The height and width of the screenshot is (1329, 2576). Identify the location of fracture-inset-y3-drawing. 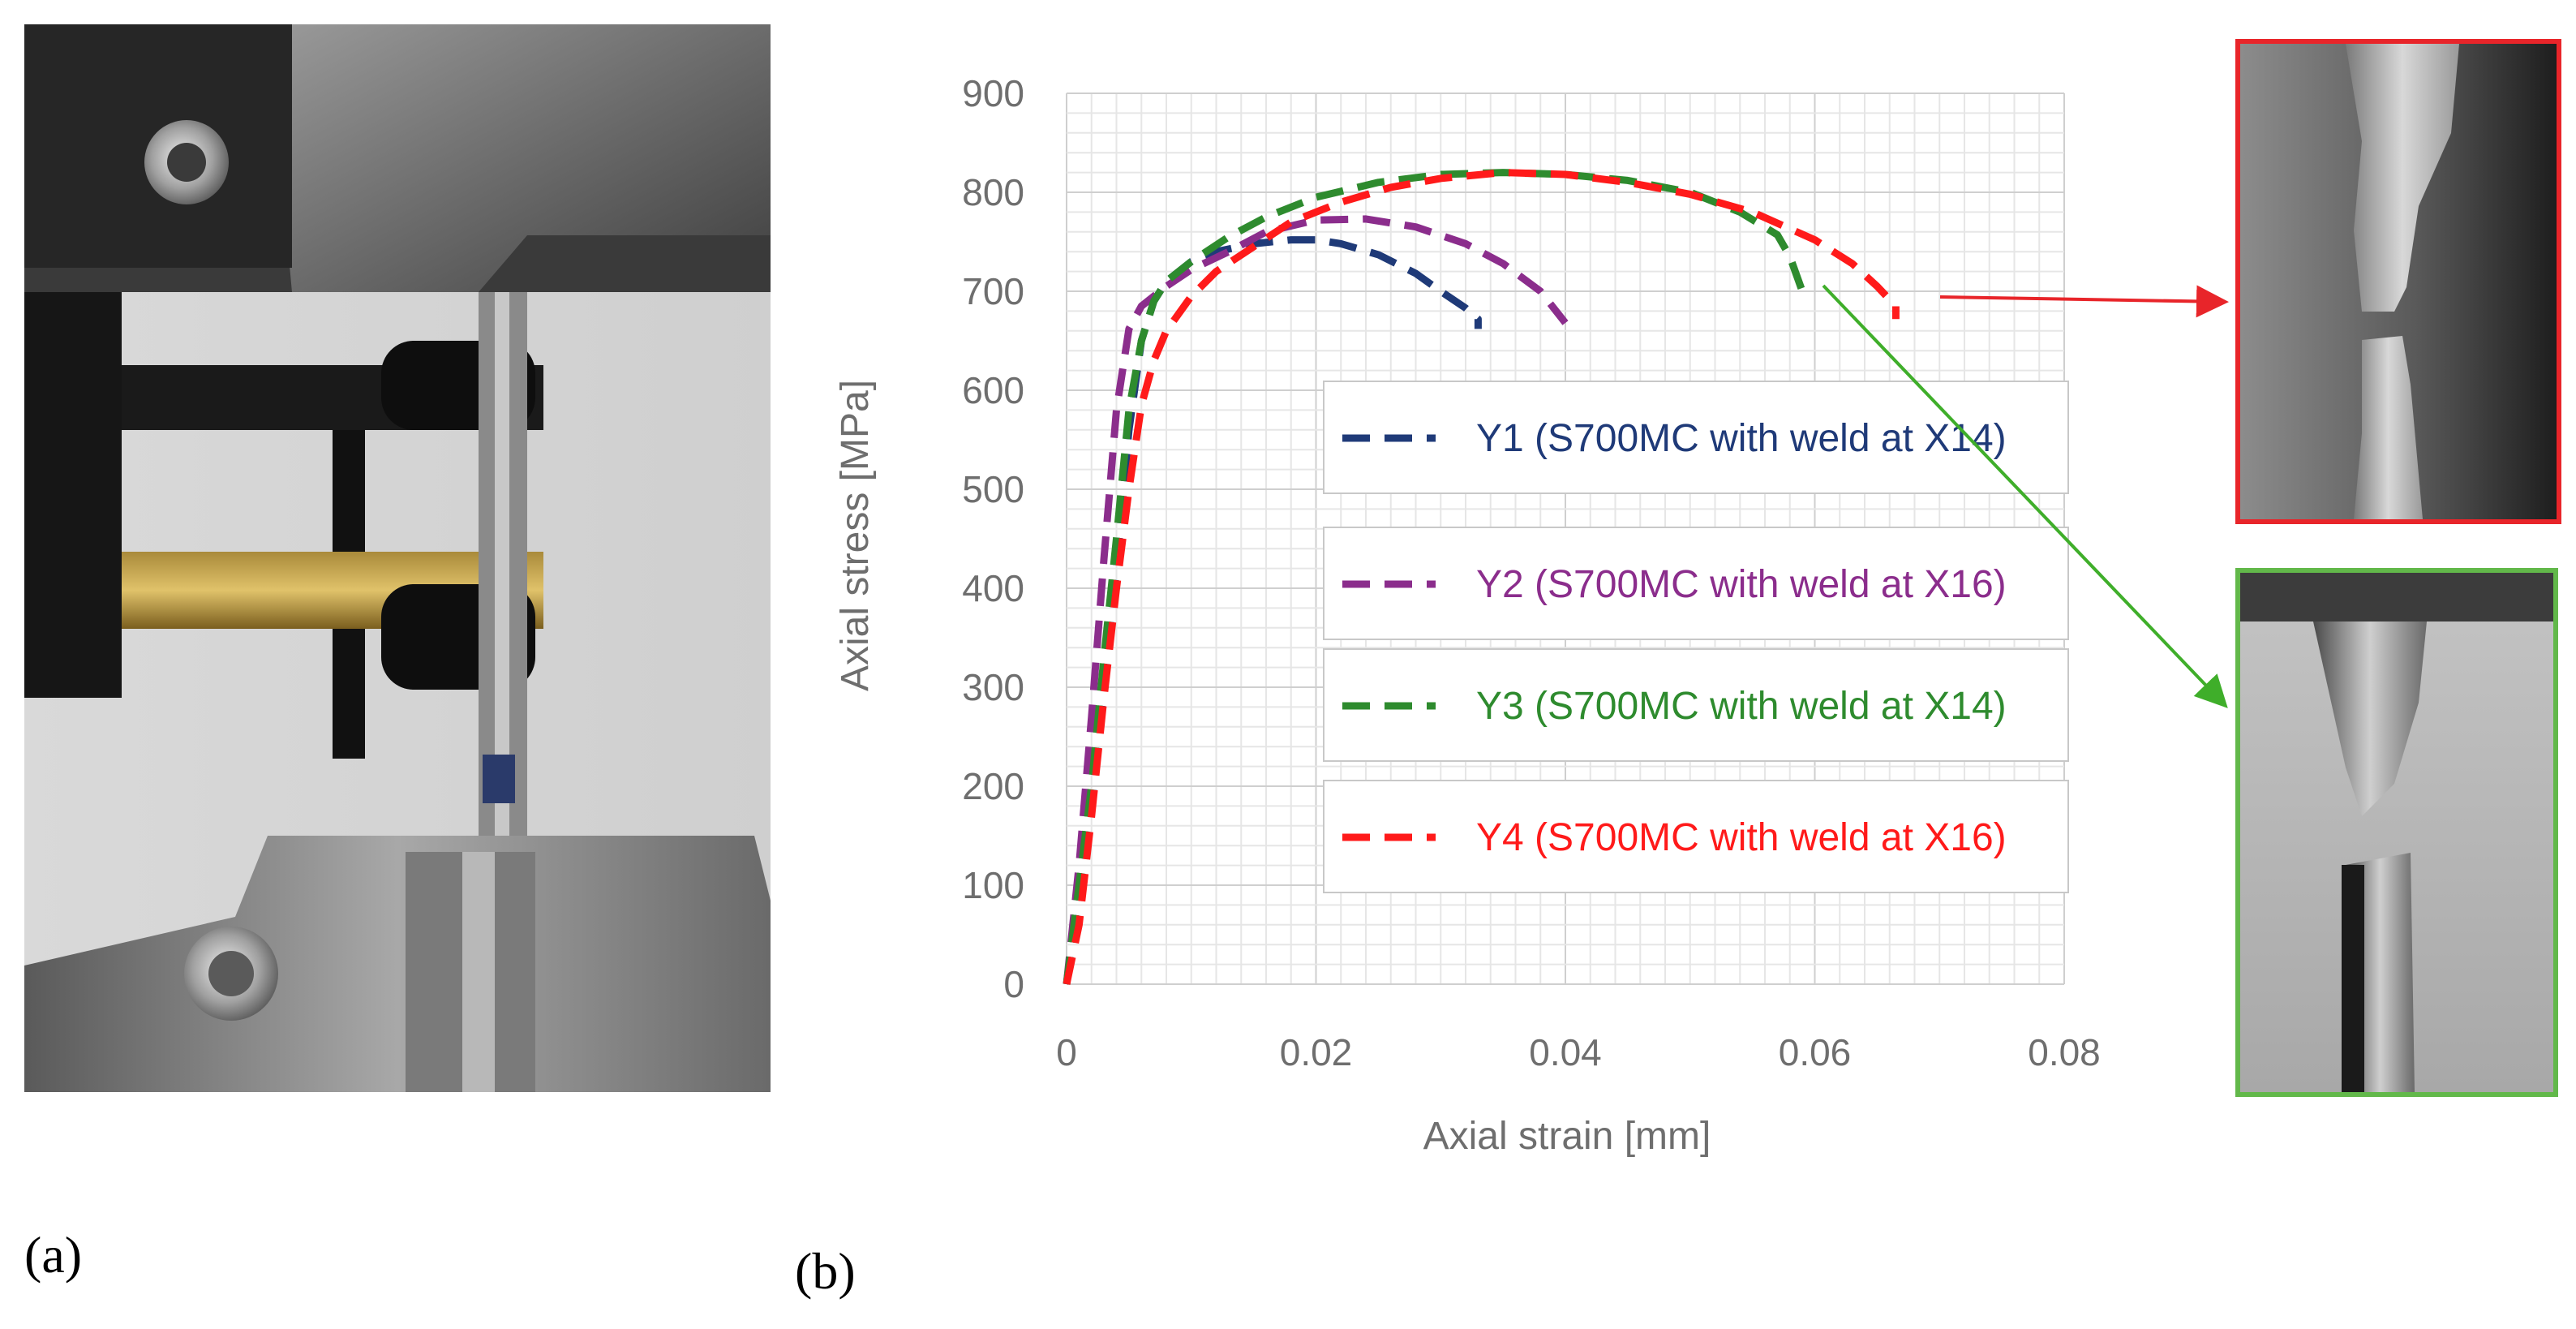
(2396, 832).